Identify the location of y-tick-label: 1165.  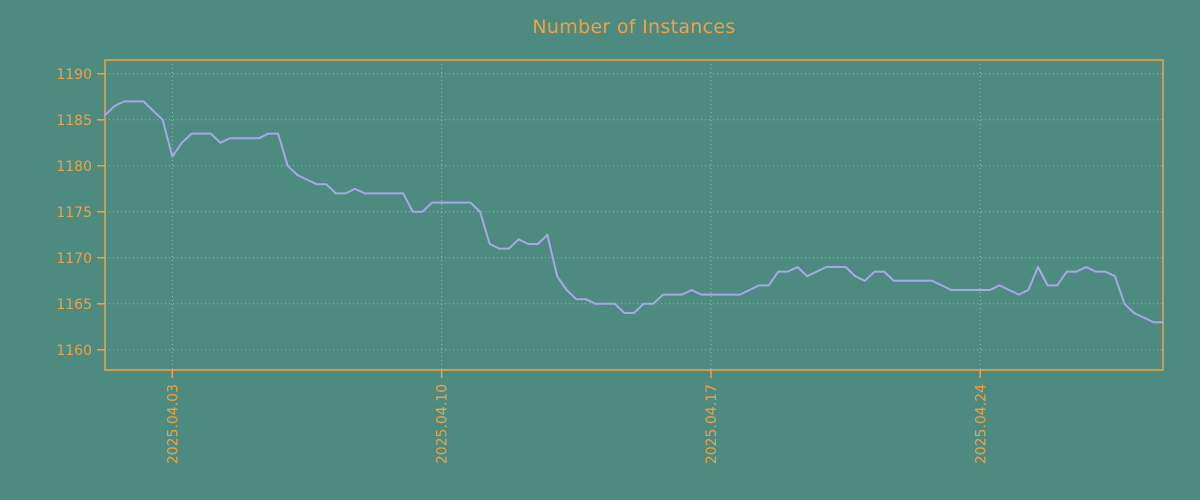
(74, 305).